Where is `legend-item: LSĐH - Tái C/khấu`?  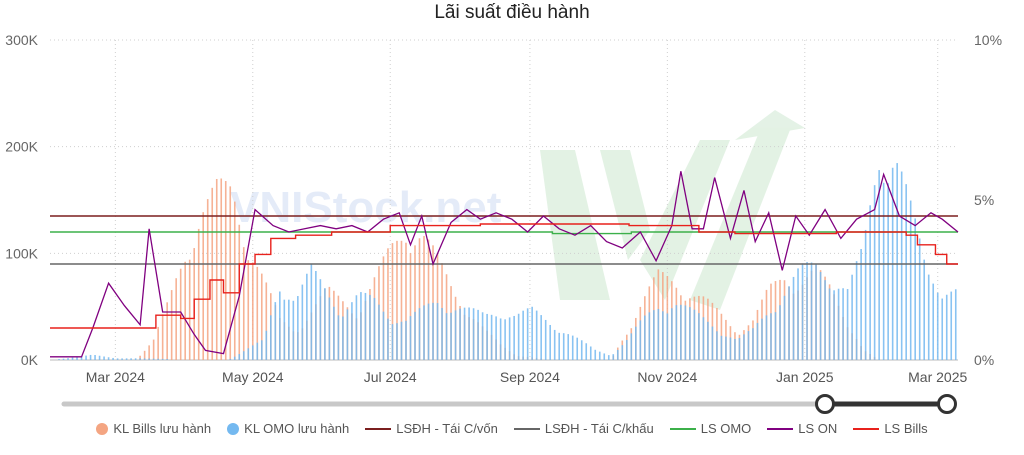
legend-item: LSĐH - Tái C/khấu is located at coordinates (583, 428).